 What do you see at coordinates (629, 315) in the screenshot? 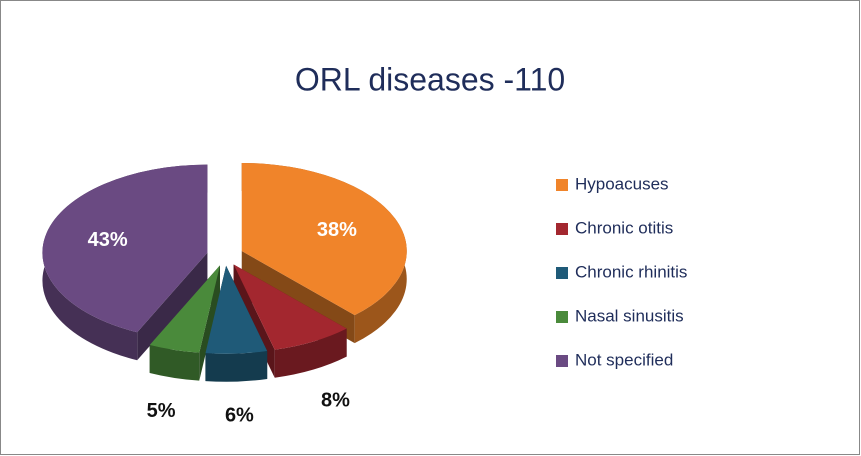
I see `legend-label: Nasal sinusitis` at bounding box center [629, 315].